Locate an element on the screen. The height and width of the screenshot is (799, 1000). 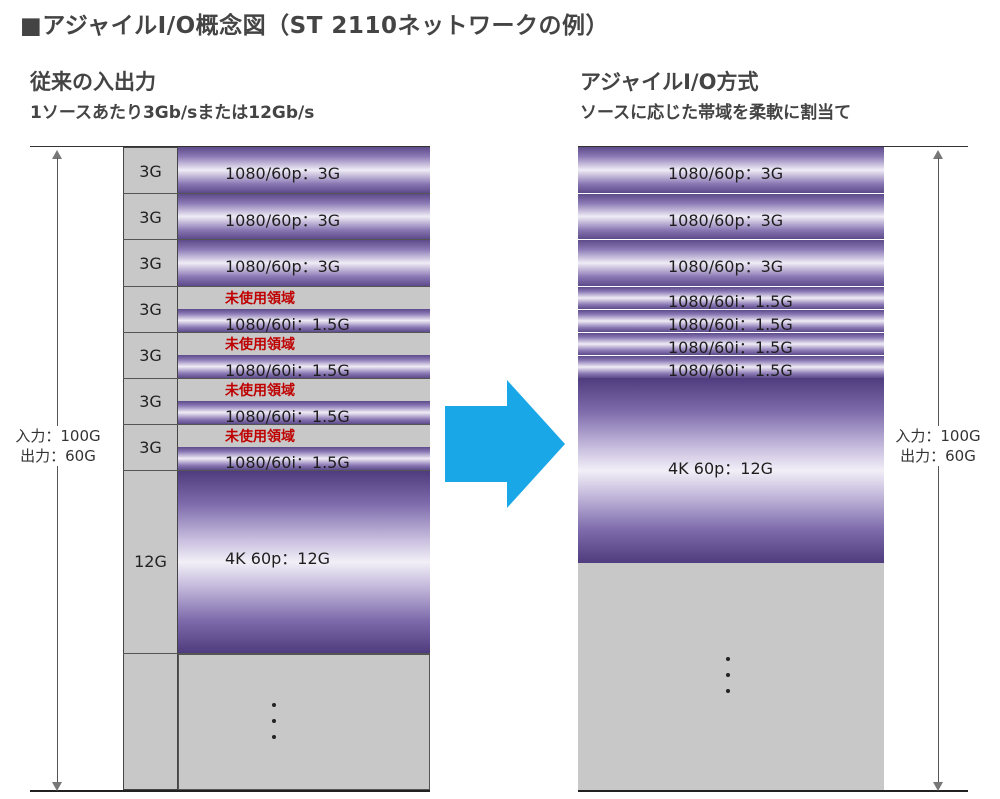
right-band-label-7: 1080/60i：1.5G is located at coordinates (730, 370).